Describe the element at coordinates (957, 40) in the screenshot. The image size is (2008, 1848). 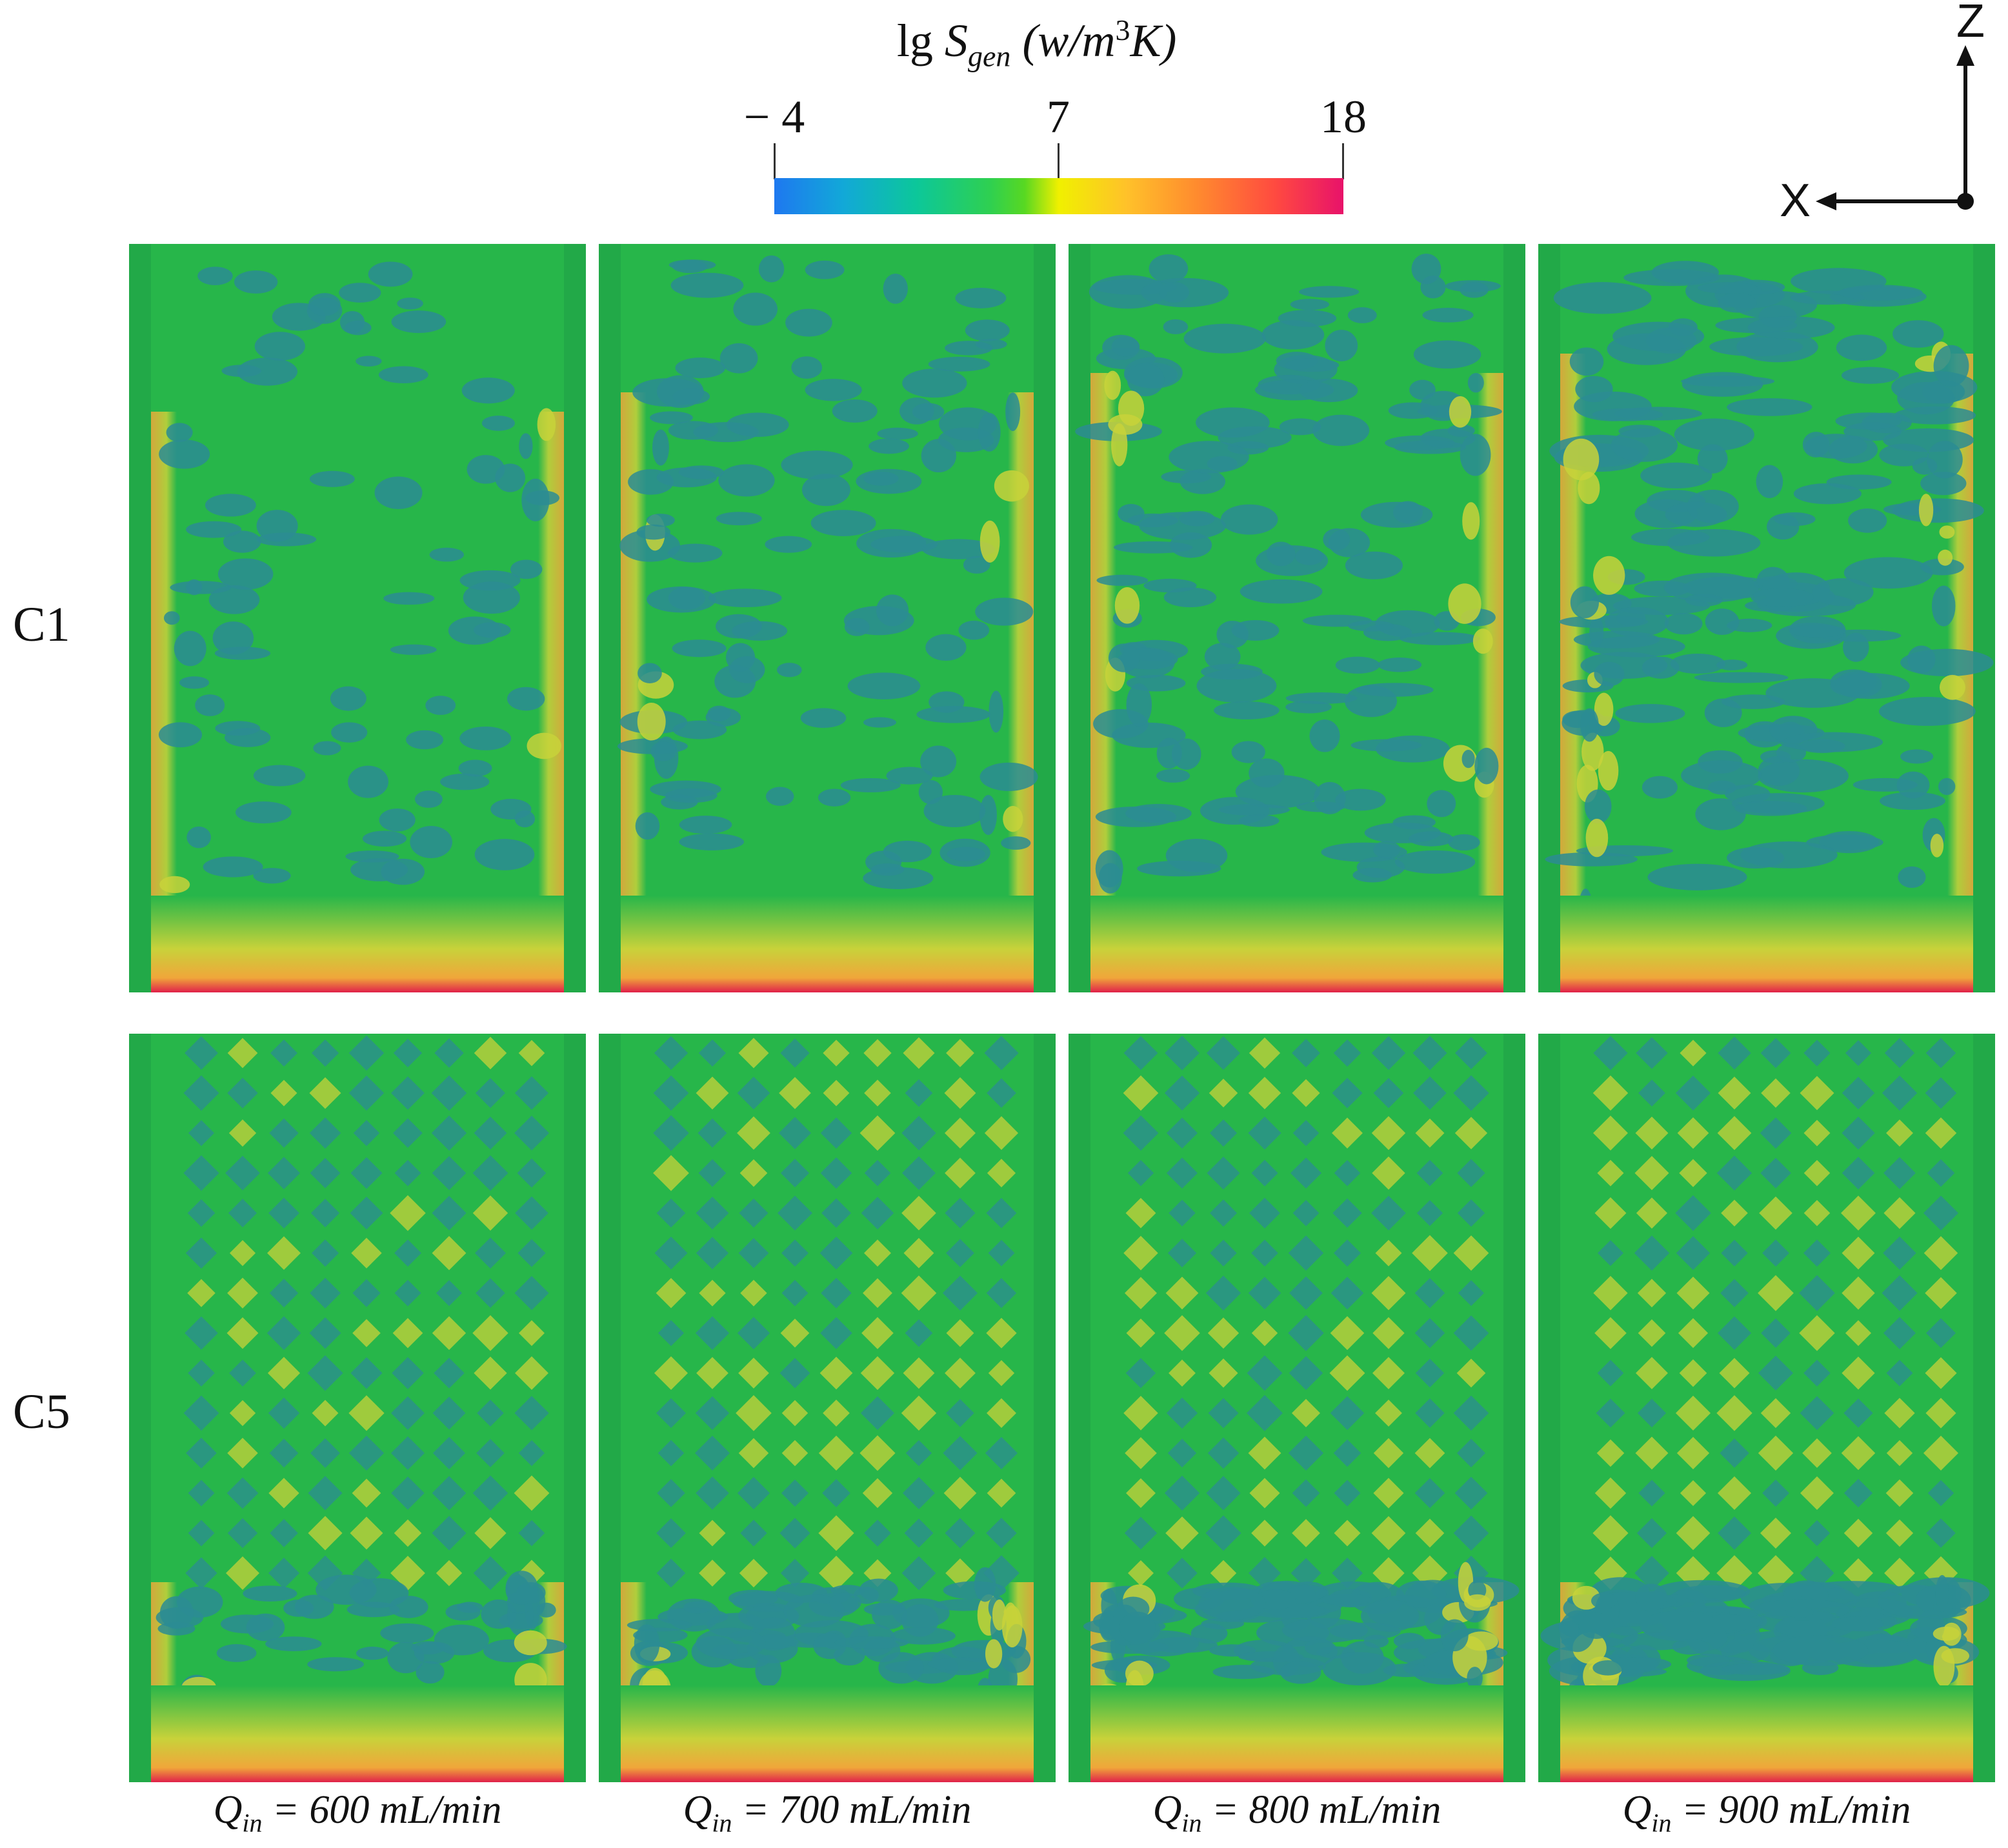
I see `colorbar-symbol: S` at that location.